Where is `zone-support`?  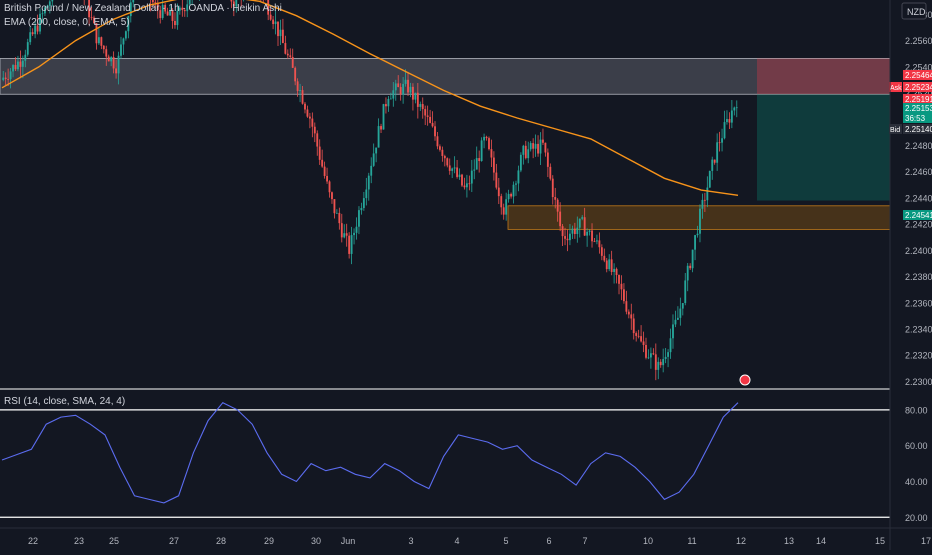
zone-support is located at coordinates (699, 217).